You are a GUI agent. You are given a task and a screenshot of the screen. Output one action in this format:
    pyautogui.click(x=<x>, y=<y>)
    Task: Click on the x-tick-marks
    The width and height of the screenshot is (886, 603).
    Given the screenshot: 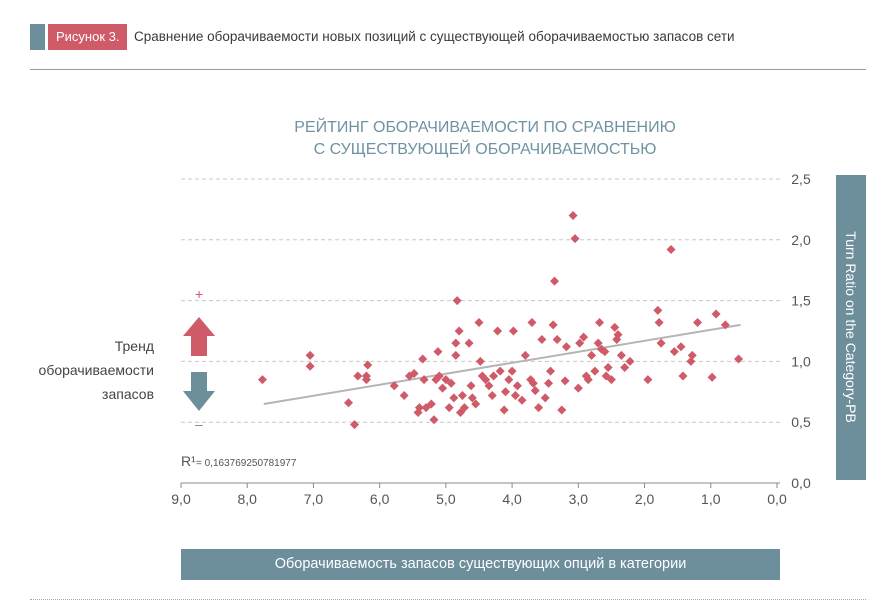 What is the action you would take?
    pyautogui.click(x=479, y=485)
    